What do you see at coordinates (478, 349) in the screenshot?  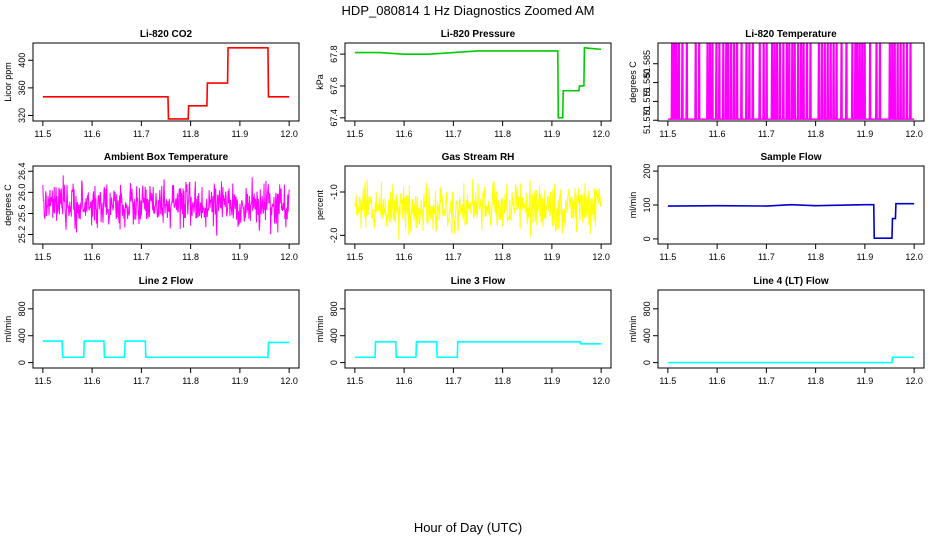 I see `series-line-line-3-flow` at bounding box center [478, 349].